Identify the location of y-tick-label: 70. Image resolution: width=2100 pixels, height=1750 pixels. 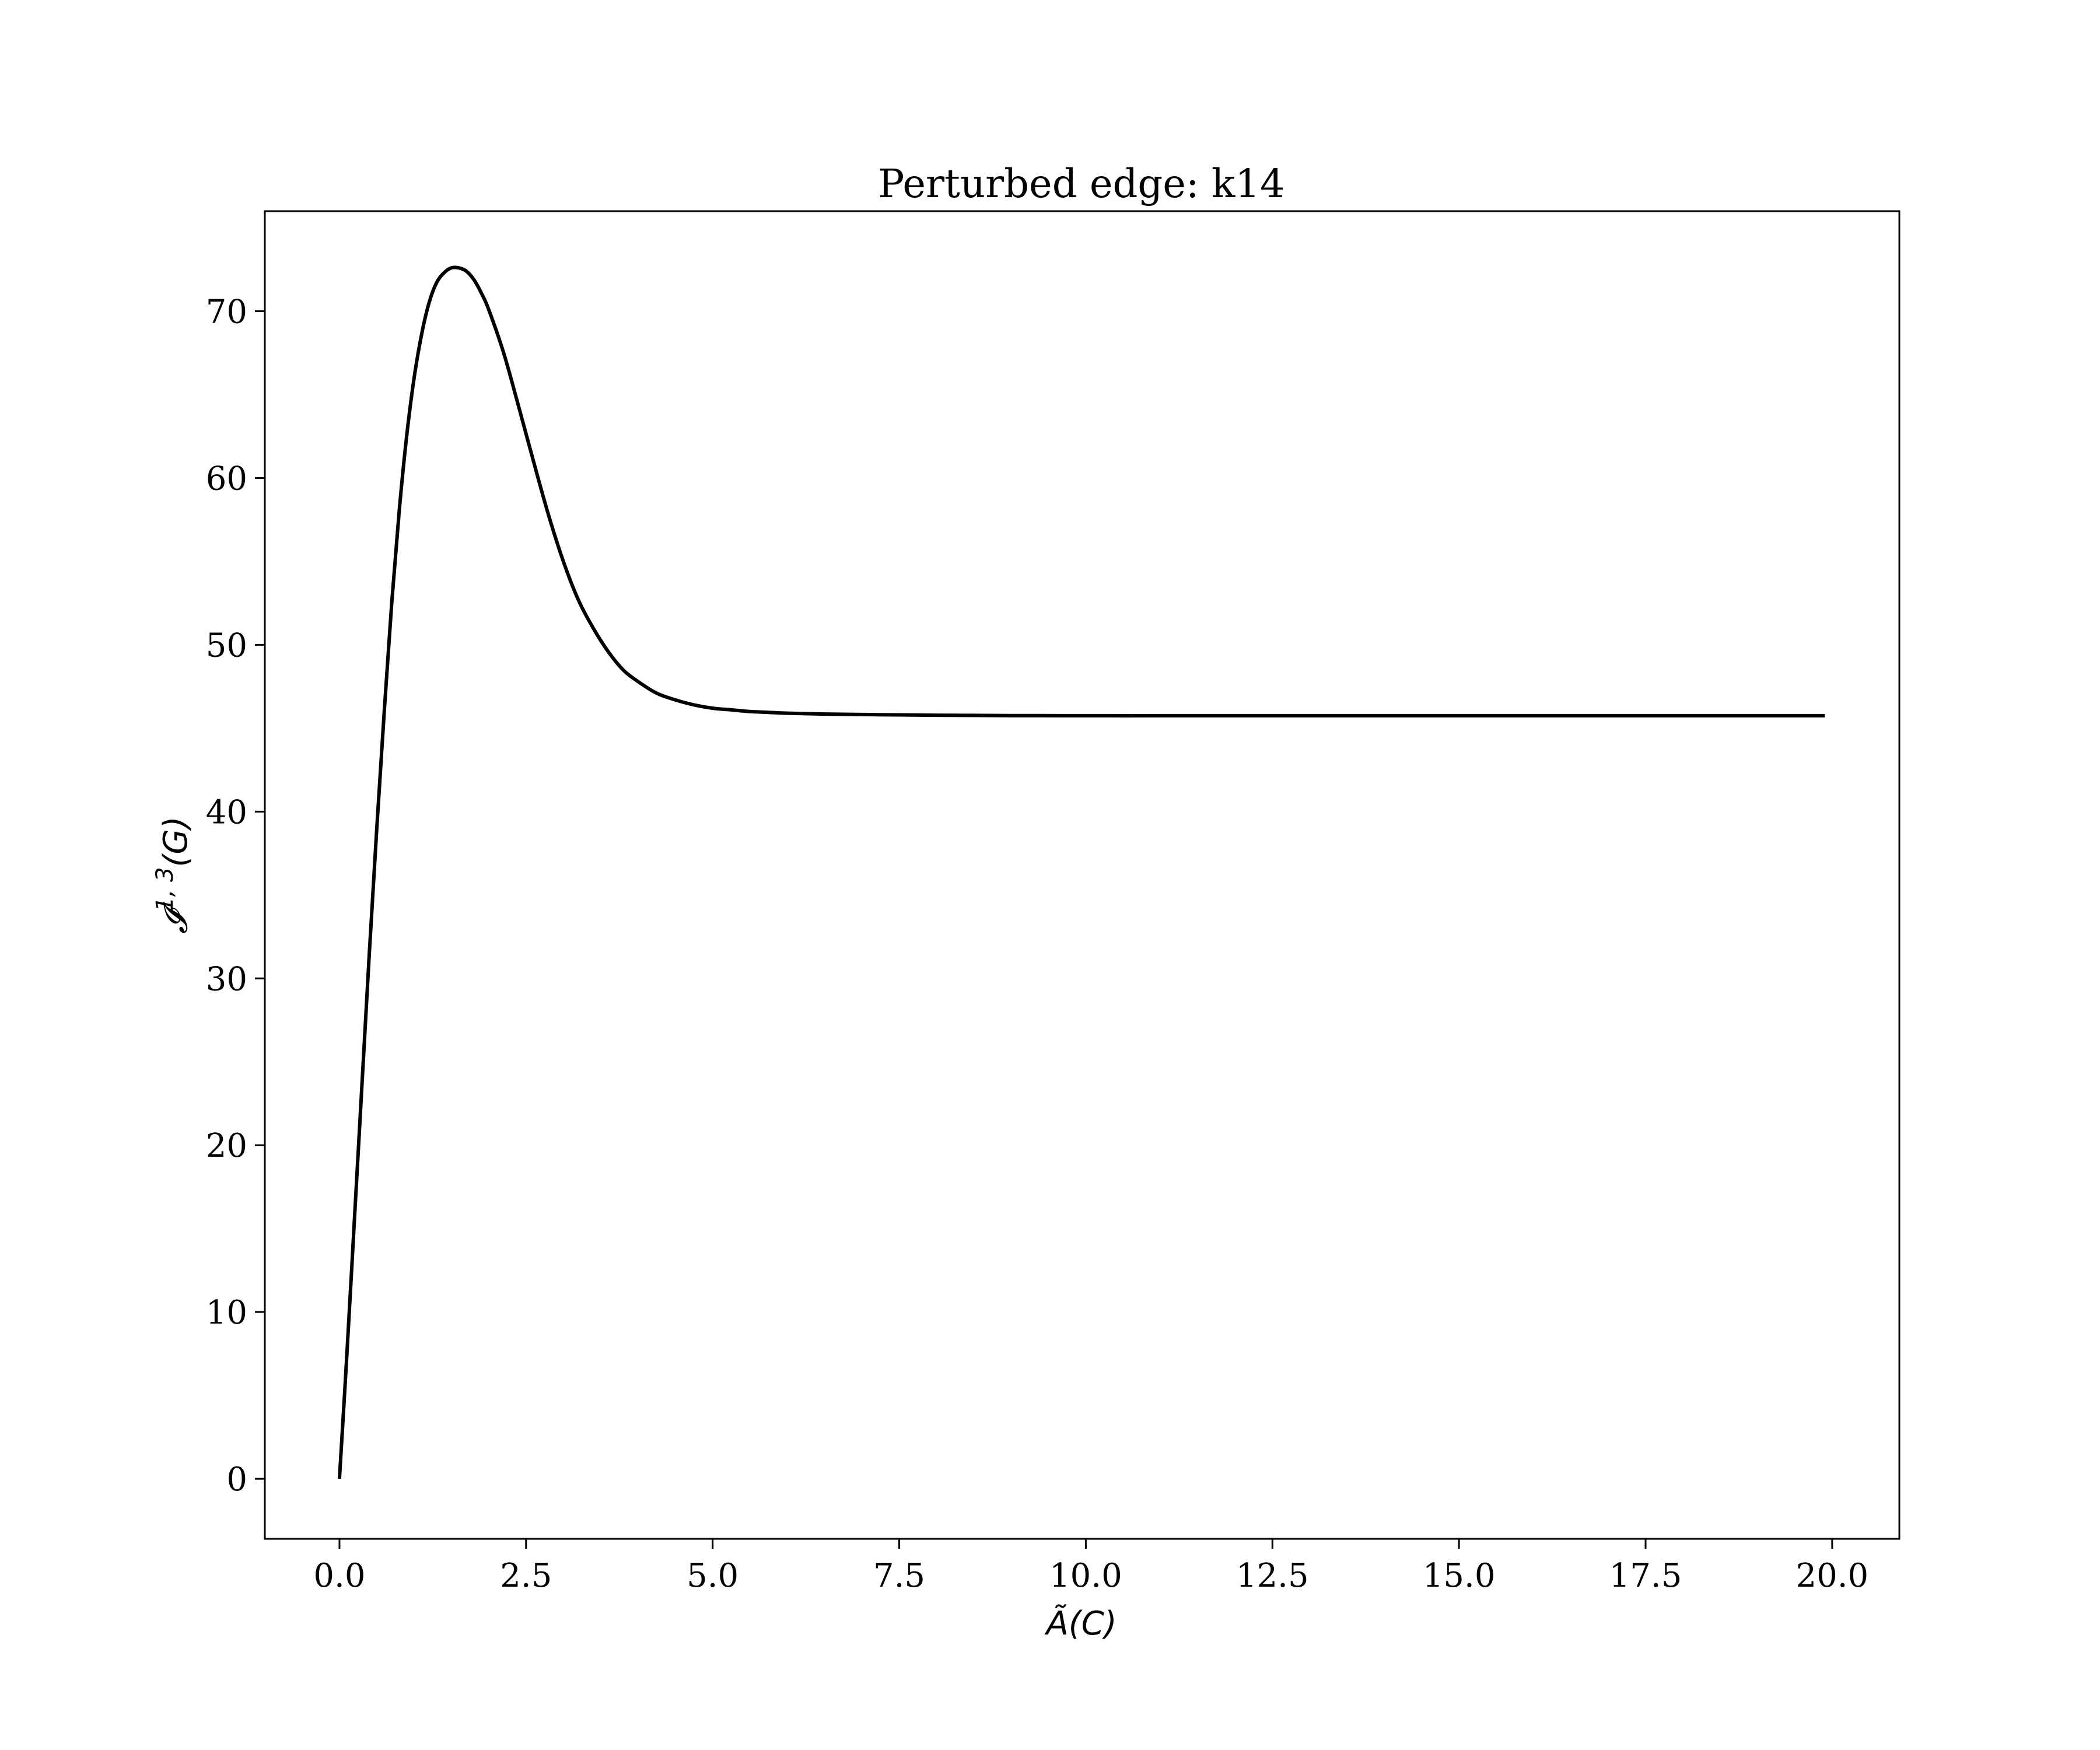
(226, 312).